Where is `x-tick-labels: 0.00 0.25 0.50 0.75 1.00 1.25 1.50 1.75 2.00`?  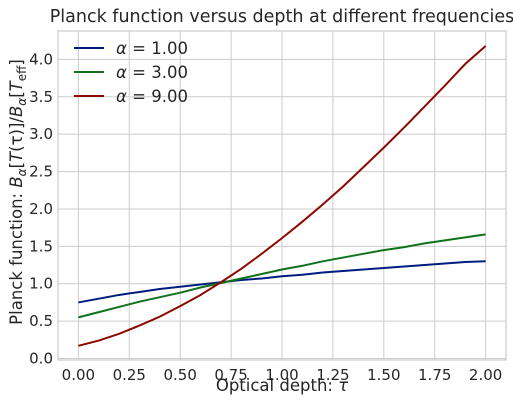 x-tick-labels: 0.00 0.25 0.50 0.75 1.00 1.25 1.50 1.75 2.00 is located at coordinates (282, 375).